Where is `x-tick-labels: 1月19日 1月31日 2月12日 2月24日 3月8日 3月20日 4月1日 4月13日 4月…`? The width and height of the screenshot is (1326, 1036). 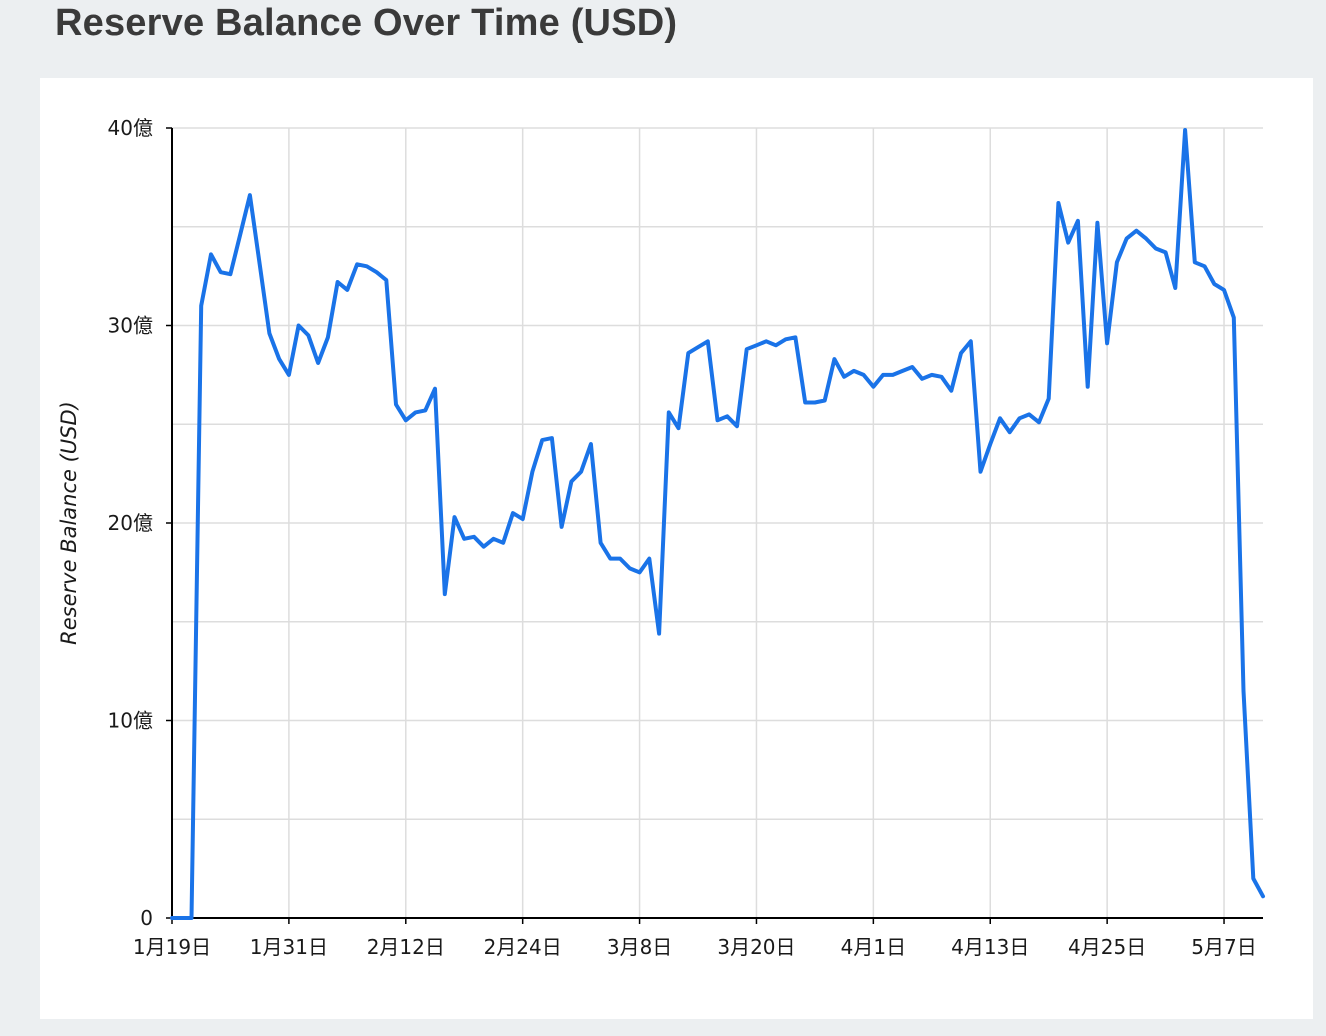 x-tick-labels: 1月19日 1月31日 2月12日 2月24日 3月8日 3月20日 4月1日 4月13日 4月… is located at coordinates (695, 947).